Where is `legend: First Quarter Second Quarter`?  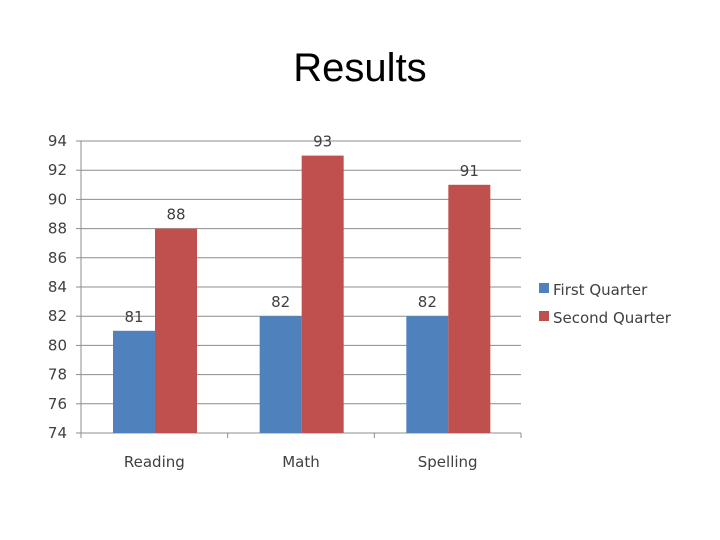
legend: First Quarter Second Quarter is located at coordinates (605, 304).